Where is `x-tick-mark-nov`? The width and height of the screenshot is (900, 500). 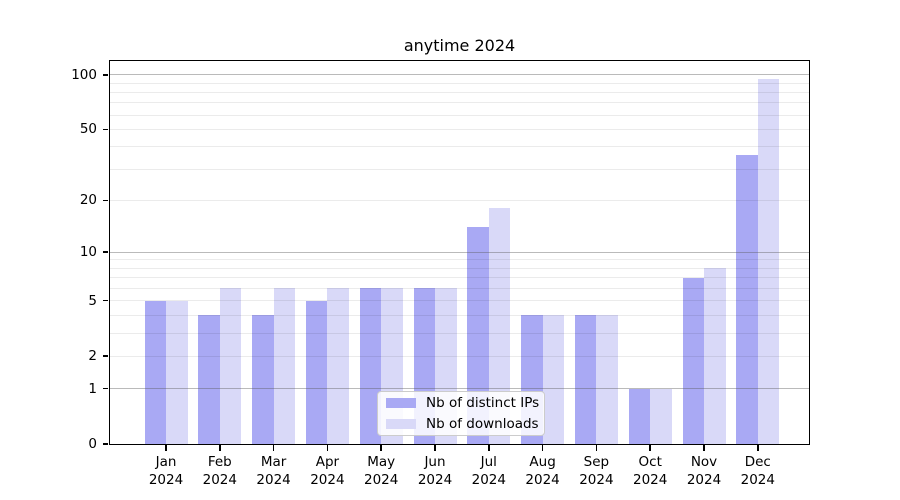
x-tick-mark-nov is located at coordinates (704, 448).